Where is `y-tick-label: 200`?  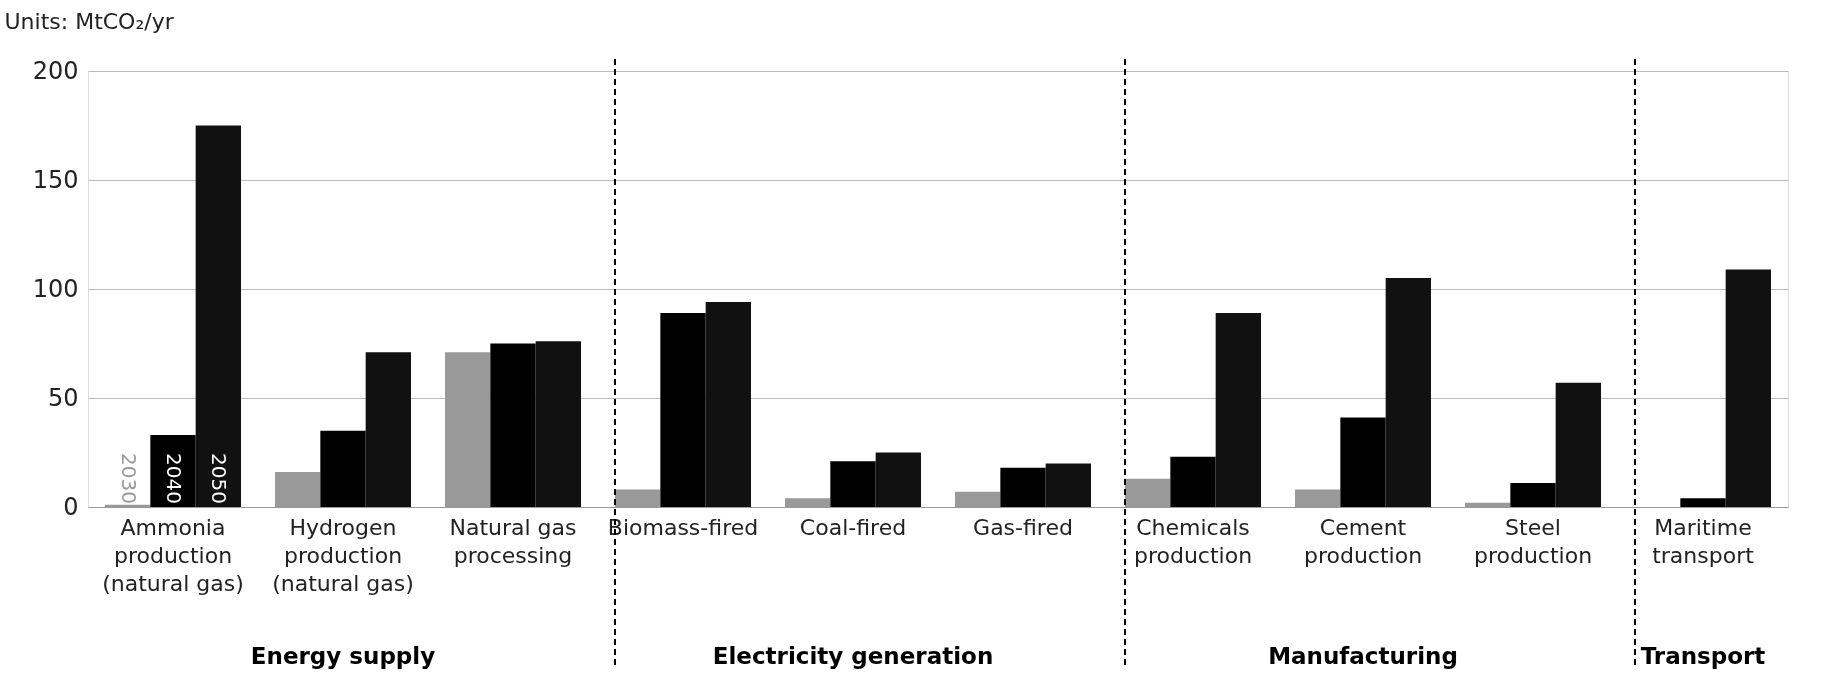 y-tick-label: 200 is located at coordinates (55, 70).